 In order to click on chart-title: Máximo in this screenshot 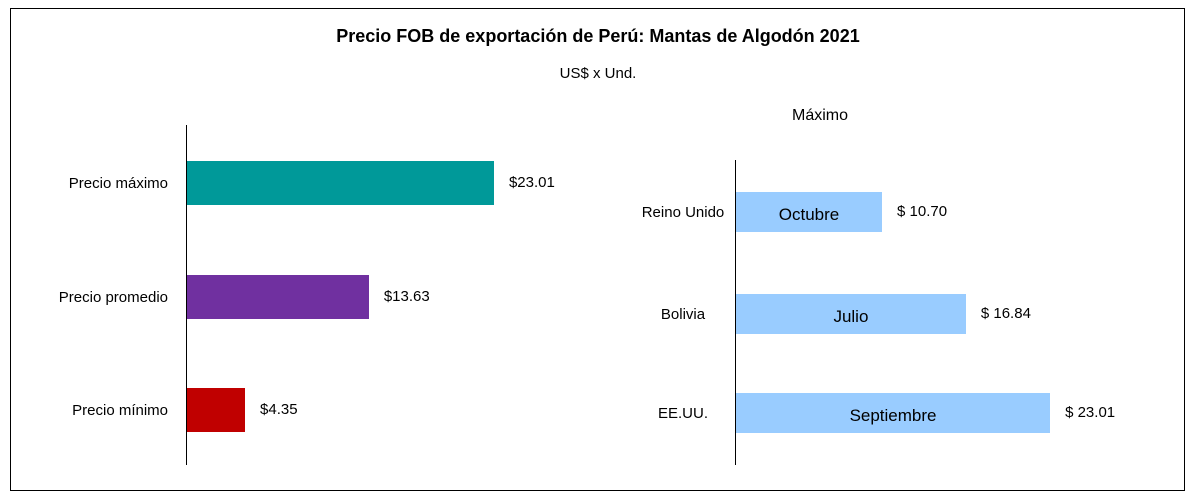, I will do `click(819, 115)`.